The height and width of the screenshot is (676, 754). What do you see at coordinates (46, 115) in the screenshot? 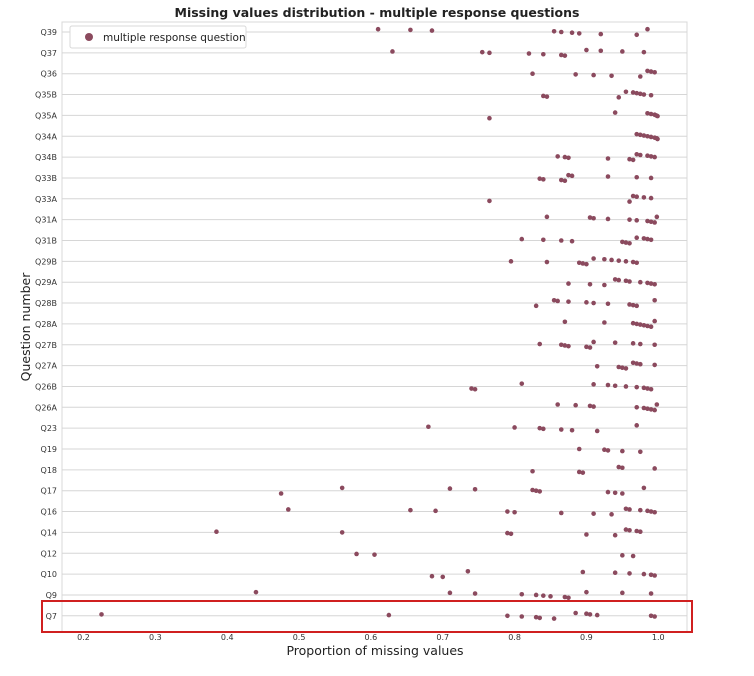
I see `y-tick-label: Q35A` at bounding box center [46, 115].